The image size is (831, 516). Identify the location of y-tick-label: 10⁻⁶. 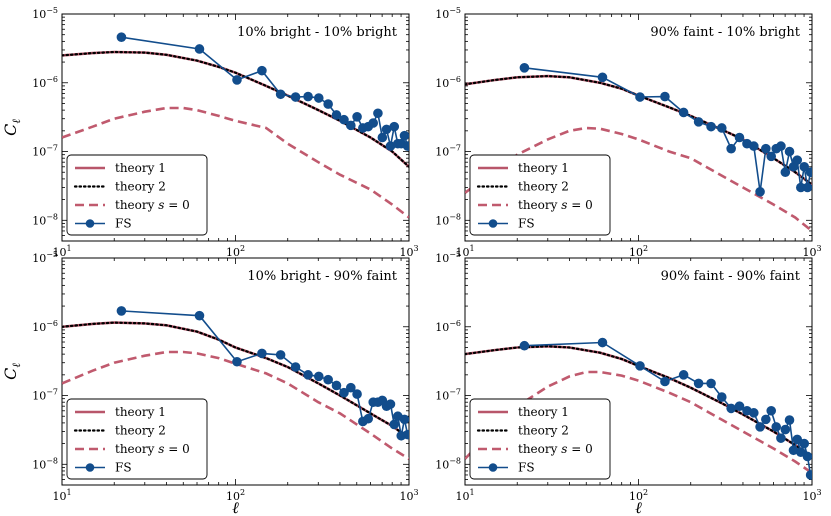
(448, 82).